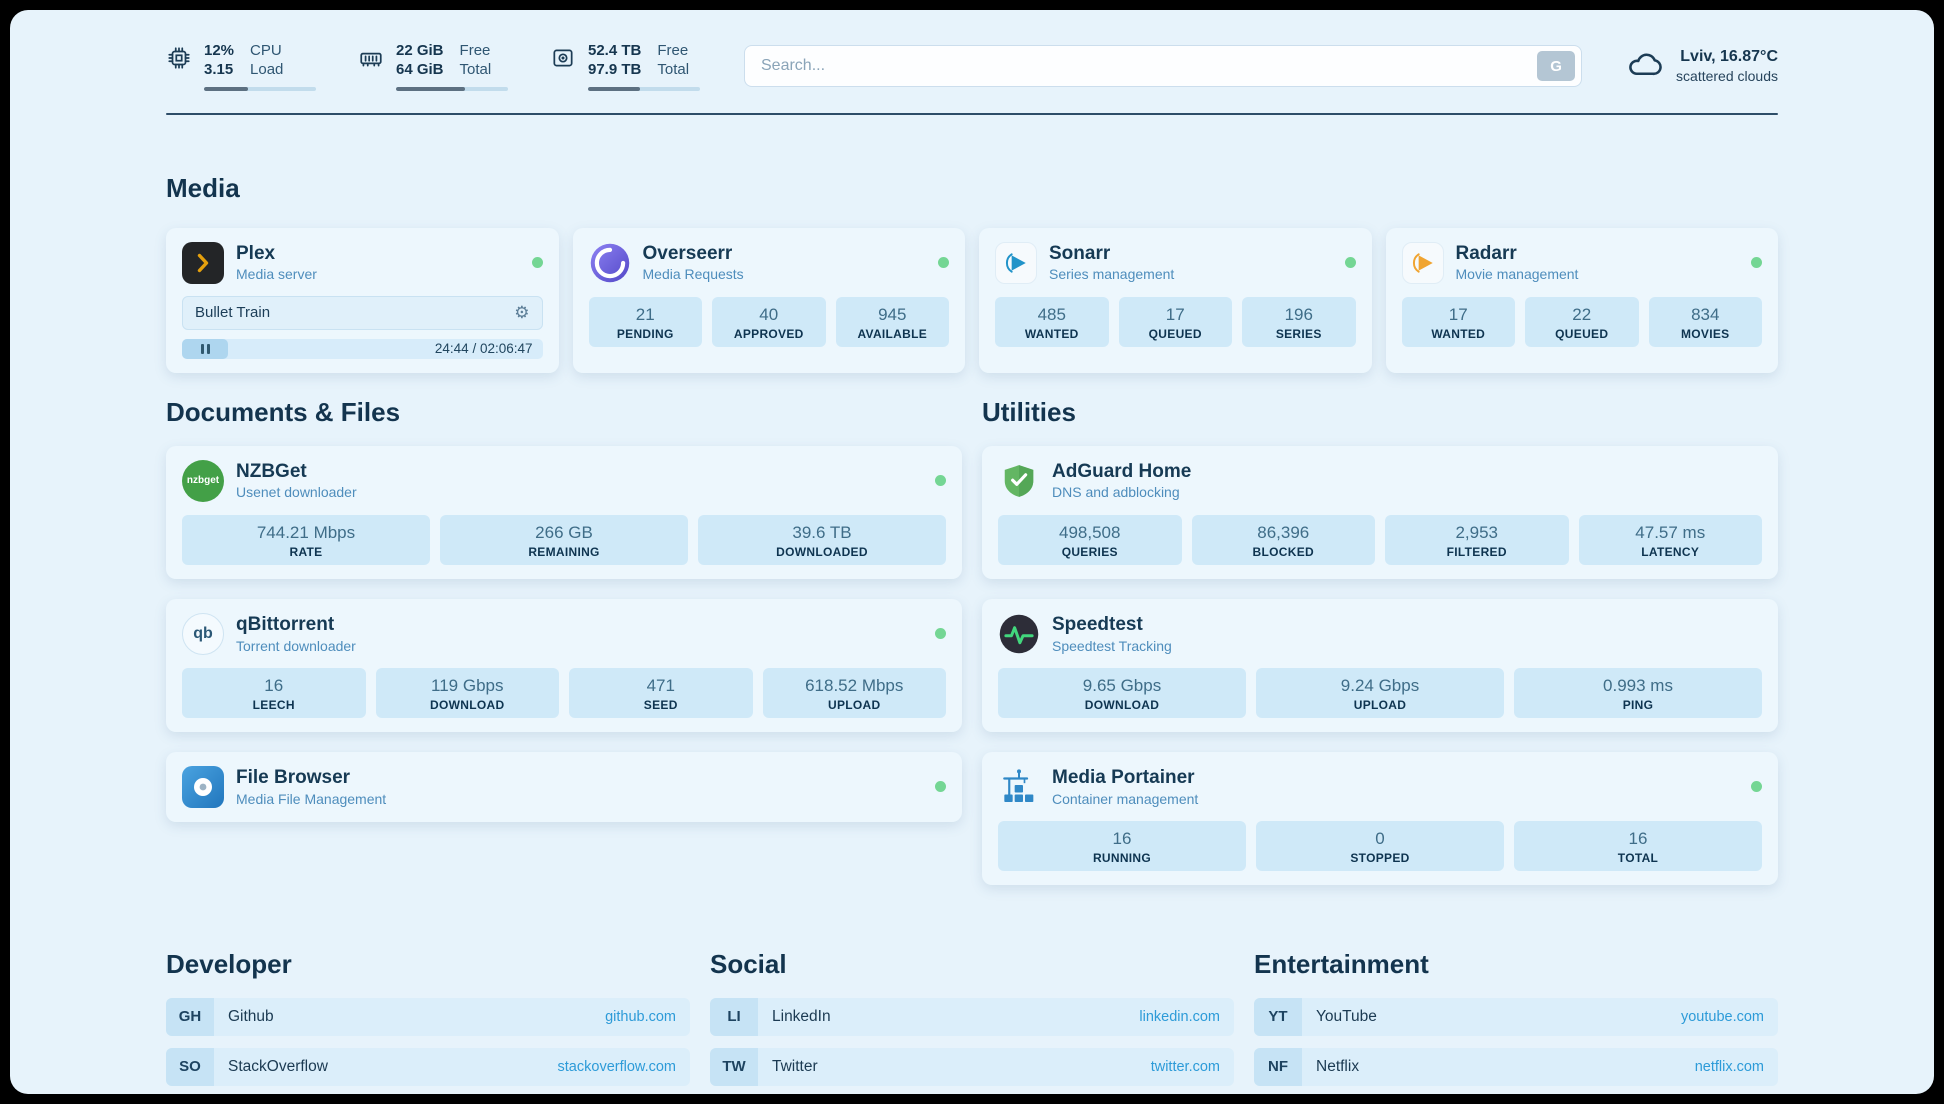  Describe the element at coordinates (1283, 539) in the screenshot. I see `stat-blocked: 86,396 BLOCKED` at that location.